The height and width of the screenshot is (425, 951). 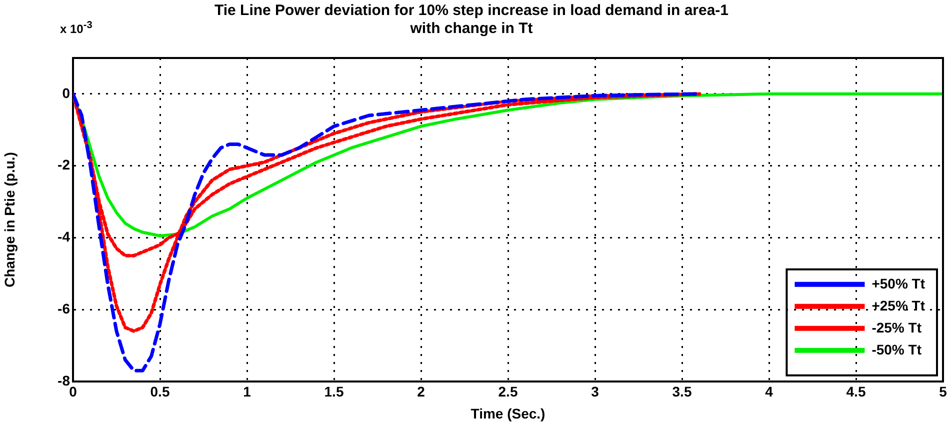 What do you see at coordinates (856, 392) in the screenshot?
I see `x-tick-label: 4.5` at bounding box center [856, 392].